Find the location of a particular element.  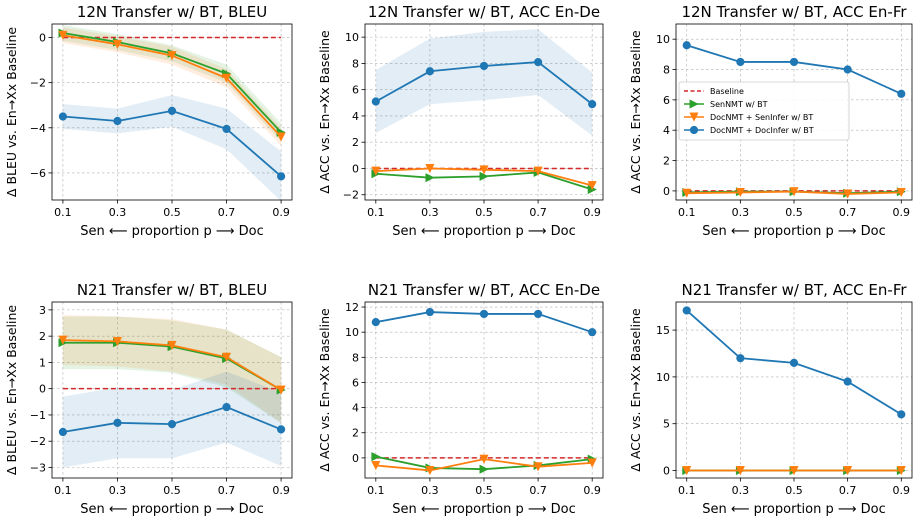

chart-title: N21 Transfer w/ BT, ACC En-De is located at coordinates (484, 290).